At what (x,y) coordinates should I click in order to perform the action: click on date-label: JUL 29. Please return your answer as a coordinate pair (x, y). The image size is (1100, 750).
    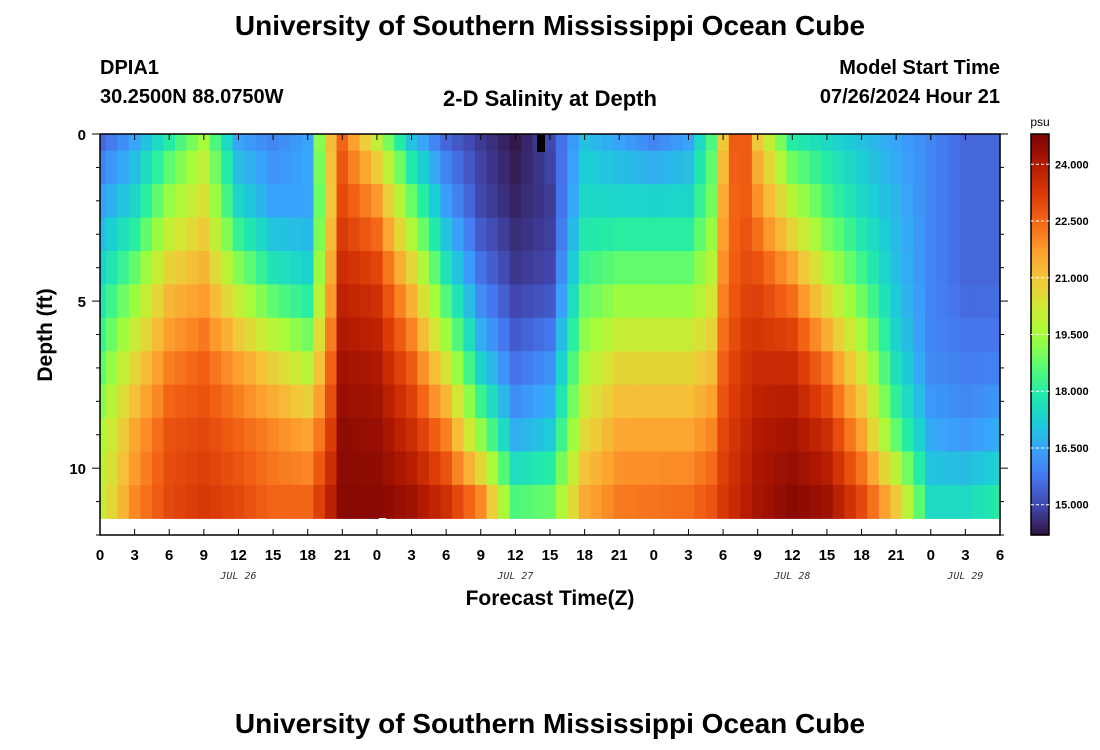
    Looking at the image, I should click on (964, 576).